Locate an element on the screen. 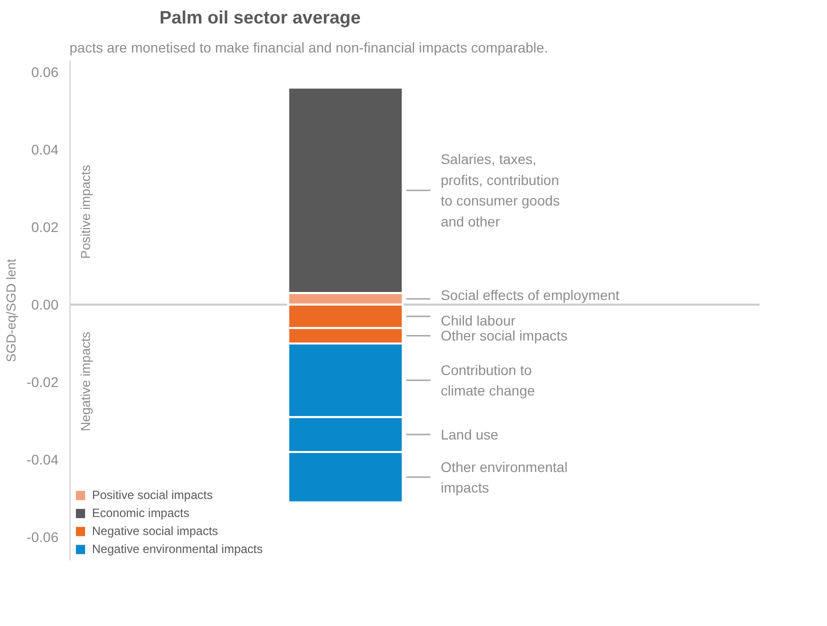 This screenshot has height=626, width=827. annotation: Other environmental impacts is located at coordinates (504, 477).